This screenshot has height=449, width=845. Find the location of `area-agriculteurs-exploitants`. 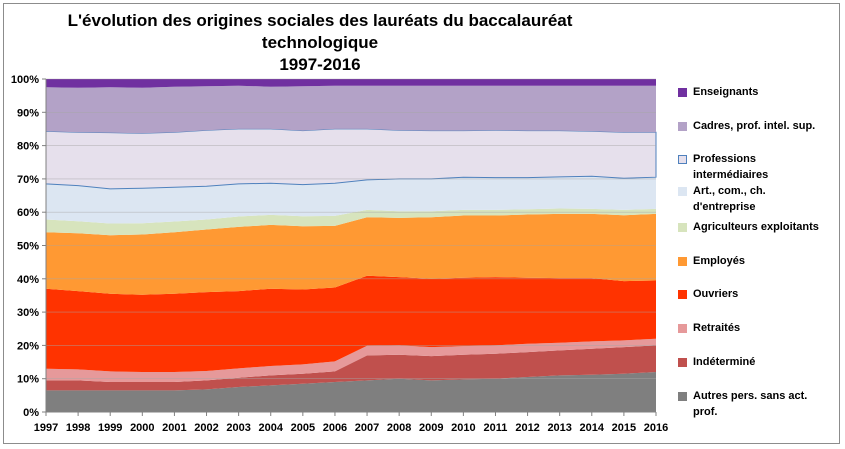

area-agriculteurs-exploitants is located at coordinates (351, 222).